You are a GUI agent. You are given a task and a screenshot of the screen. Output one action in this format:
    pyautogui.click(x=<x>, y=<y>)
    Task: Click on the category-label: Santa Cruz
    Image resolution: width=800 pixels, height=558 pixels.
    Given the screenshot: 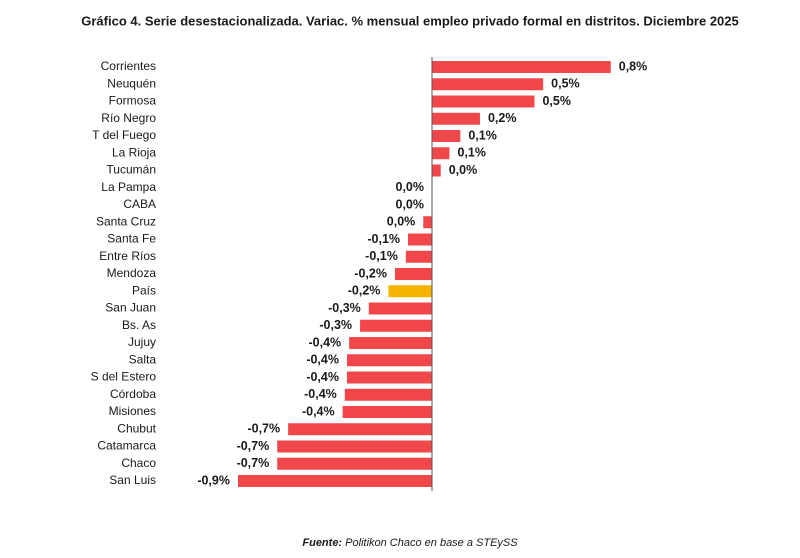 What is the action you would take?
    pyautogui.click(x=126, y=221)
    